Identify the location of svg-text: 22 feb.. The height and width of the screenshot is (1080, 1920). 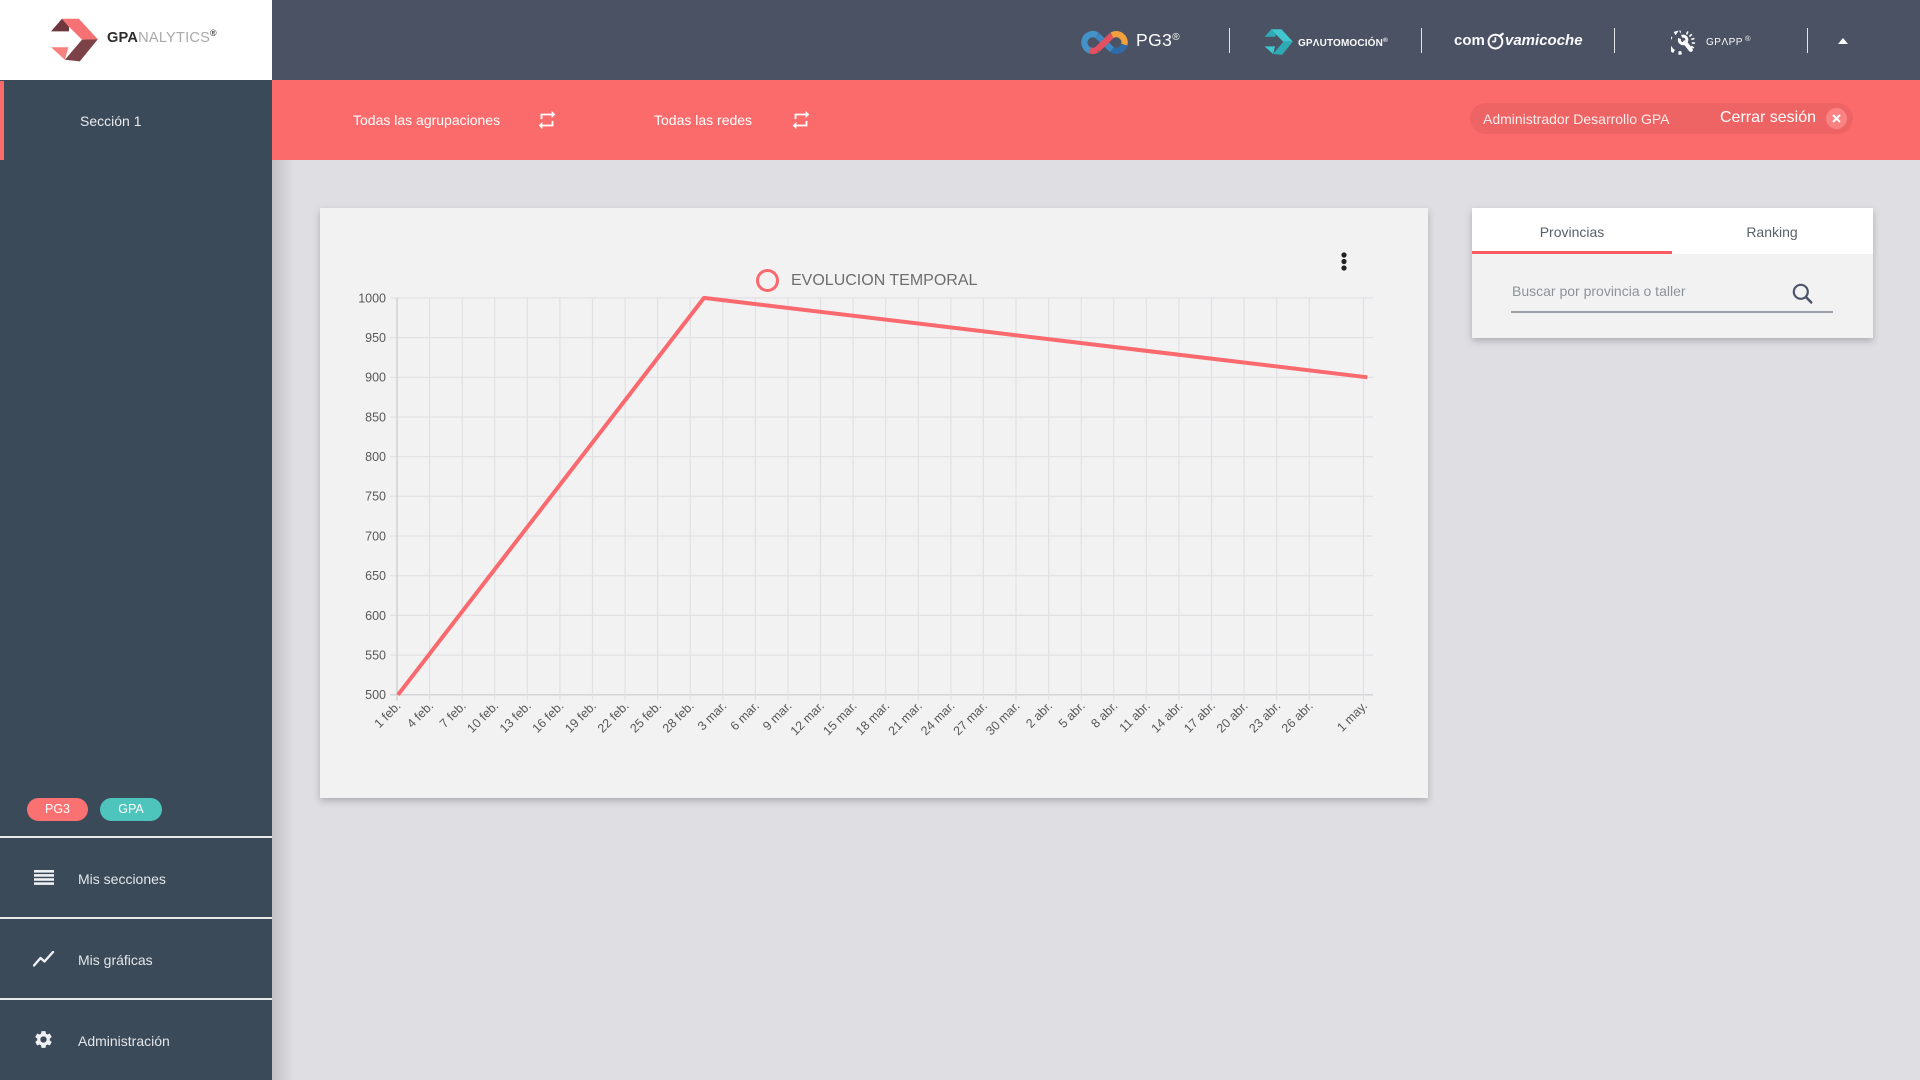
(613, 717).